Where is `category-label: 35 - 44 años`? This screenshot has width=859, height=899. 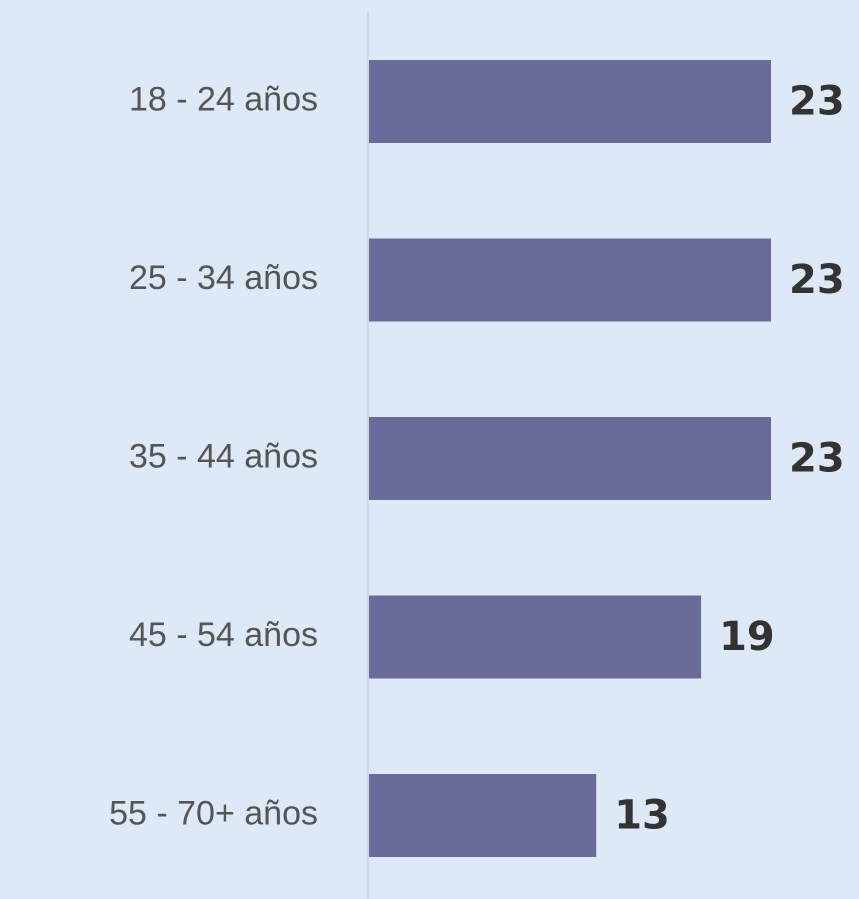 category-label: 35 - 44 años is located at coordinates (223, 456).